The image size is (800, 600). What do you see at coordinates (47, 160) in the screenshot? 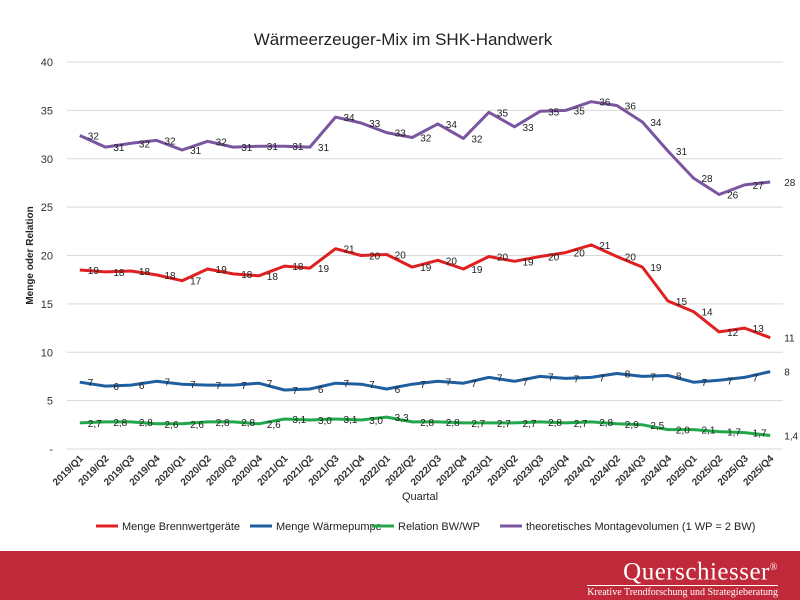
I see `y-tick-label: 30` at bounding box center [47, 160].